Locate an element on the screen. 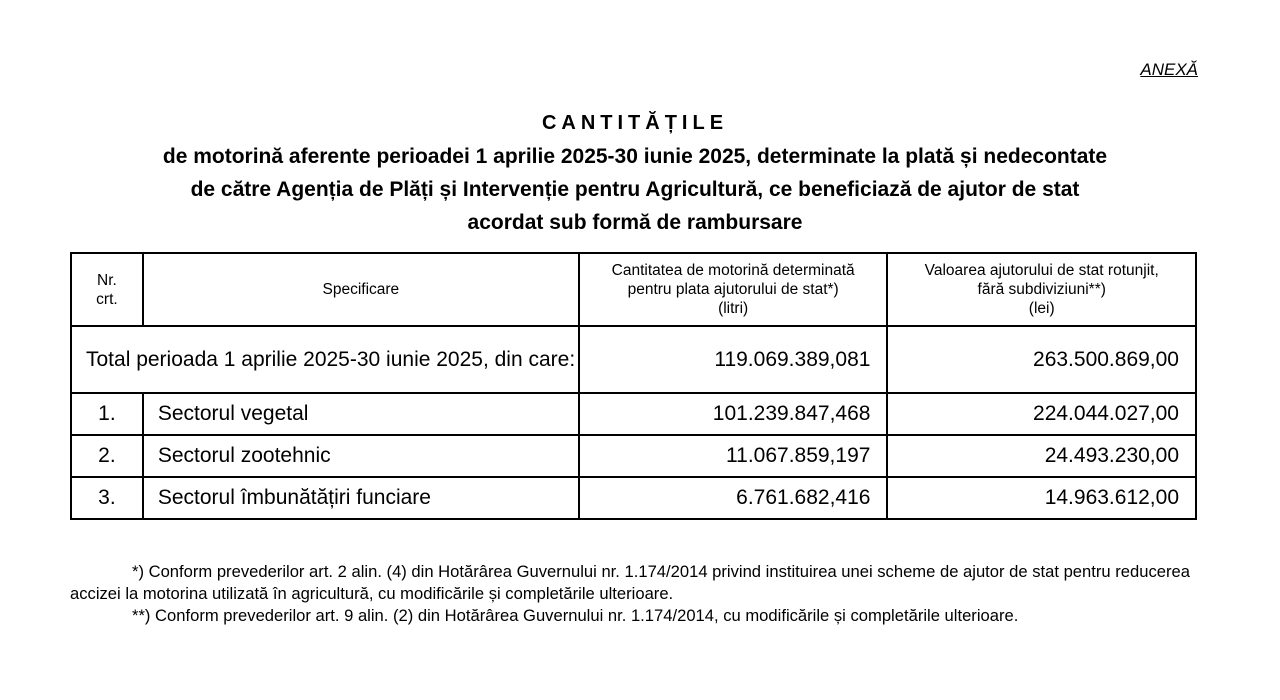  row-spec: Sectorul zootehnic is located at coordinates (360, 456).